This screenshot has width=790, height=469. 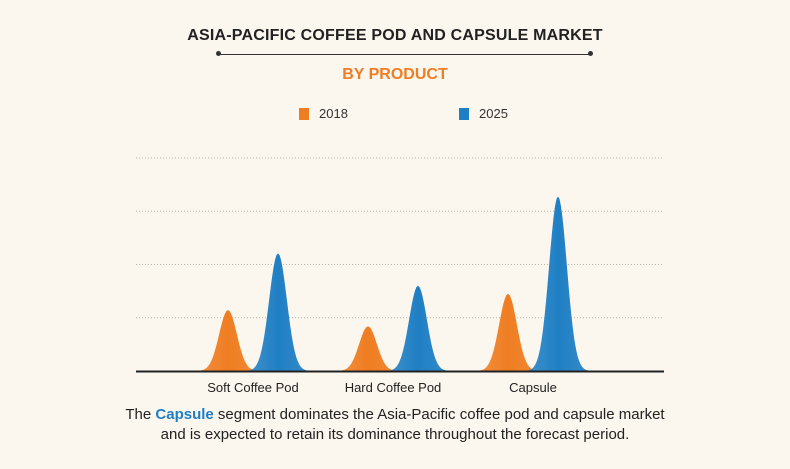 What do you see at coordinates (253, 387) in the screenshot?
I see `x-tick-label: Soft Coffee Pod` at bounding box center [253, 387].